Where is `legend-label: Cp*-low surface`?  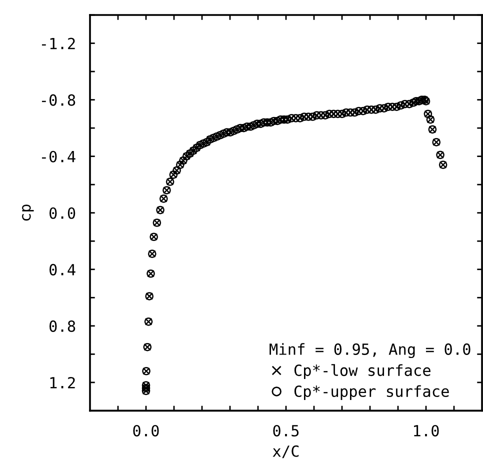
legend-label: Cp*-low surface is located at coordinates (362, 372).